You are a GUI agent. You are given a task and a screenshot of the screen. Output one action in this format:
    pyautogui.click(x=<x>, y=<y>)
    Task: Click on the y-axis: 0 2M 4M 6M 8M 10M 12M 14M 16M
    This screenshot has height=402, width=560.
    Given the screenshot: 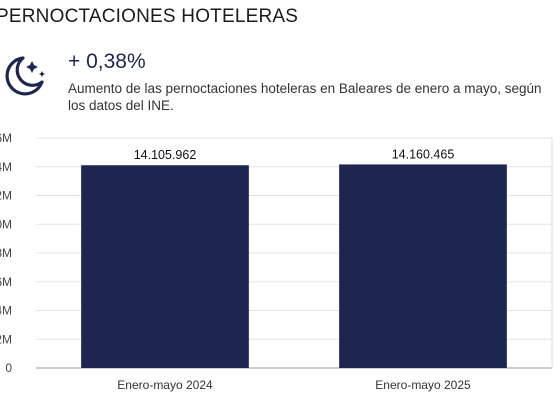 What is the action you would take?
    pyautogui.click(x=6, y=253)
    